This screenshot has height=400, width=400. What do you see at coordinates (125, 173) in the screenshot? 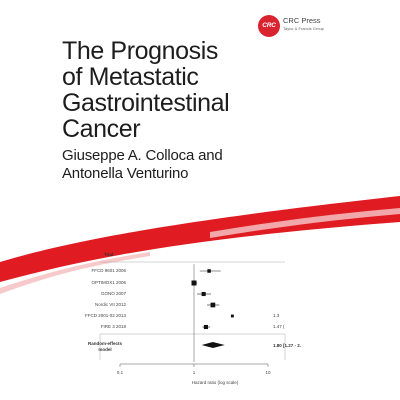
I see `author-line: Antonella Venturino` at bounding box center [125, 173].